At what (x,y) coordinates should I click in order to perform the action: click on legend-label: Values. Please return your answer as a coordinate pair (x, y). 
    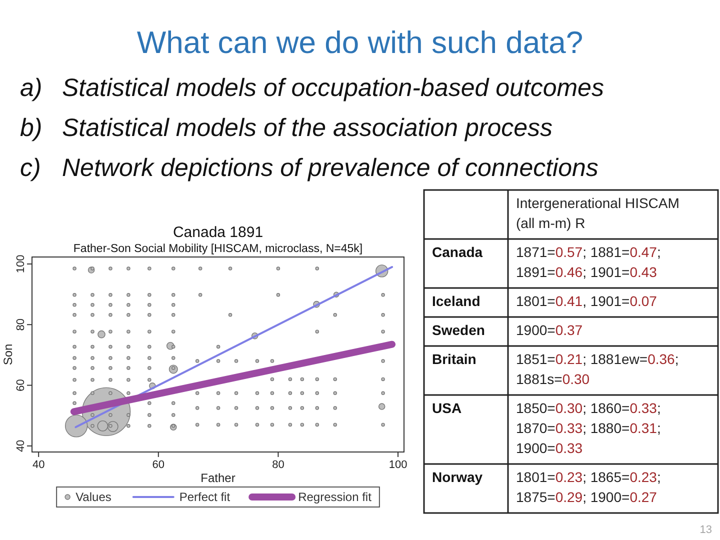
    Looking at the image, I should click on (94, 497).